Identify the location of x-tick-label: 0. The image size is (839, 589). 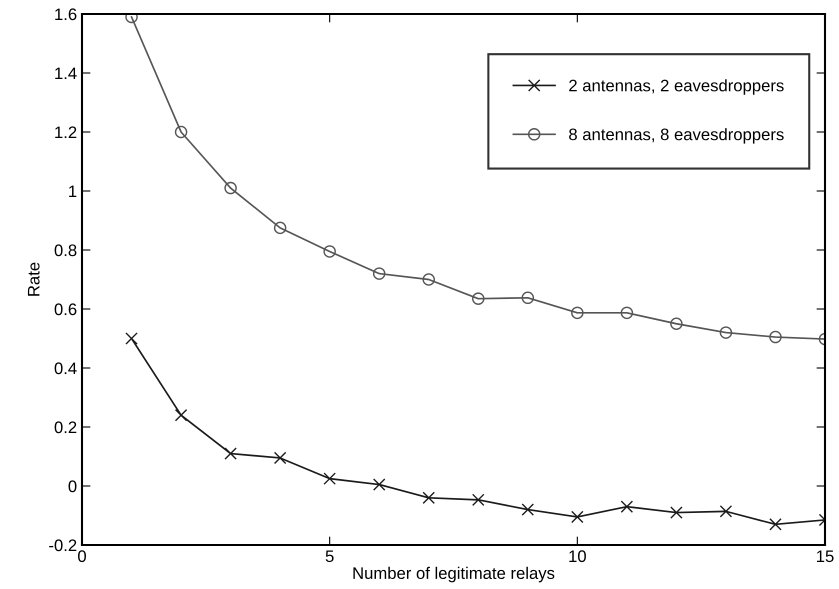
(82, 556).